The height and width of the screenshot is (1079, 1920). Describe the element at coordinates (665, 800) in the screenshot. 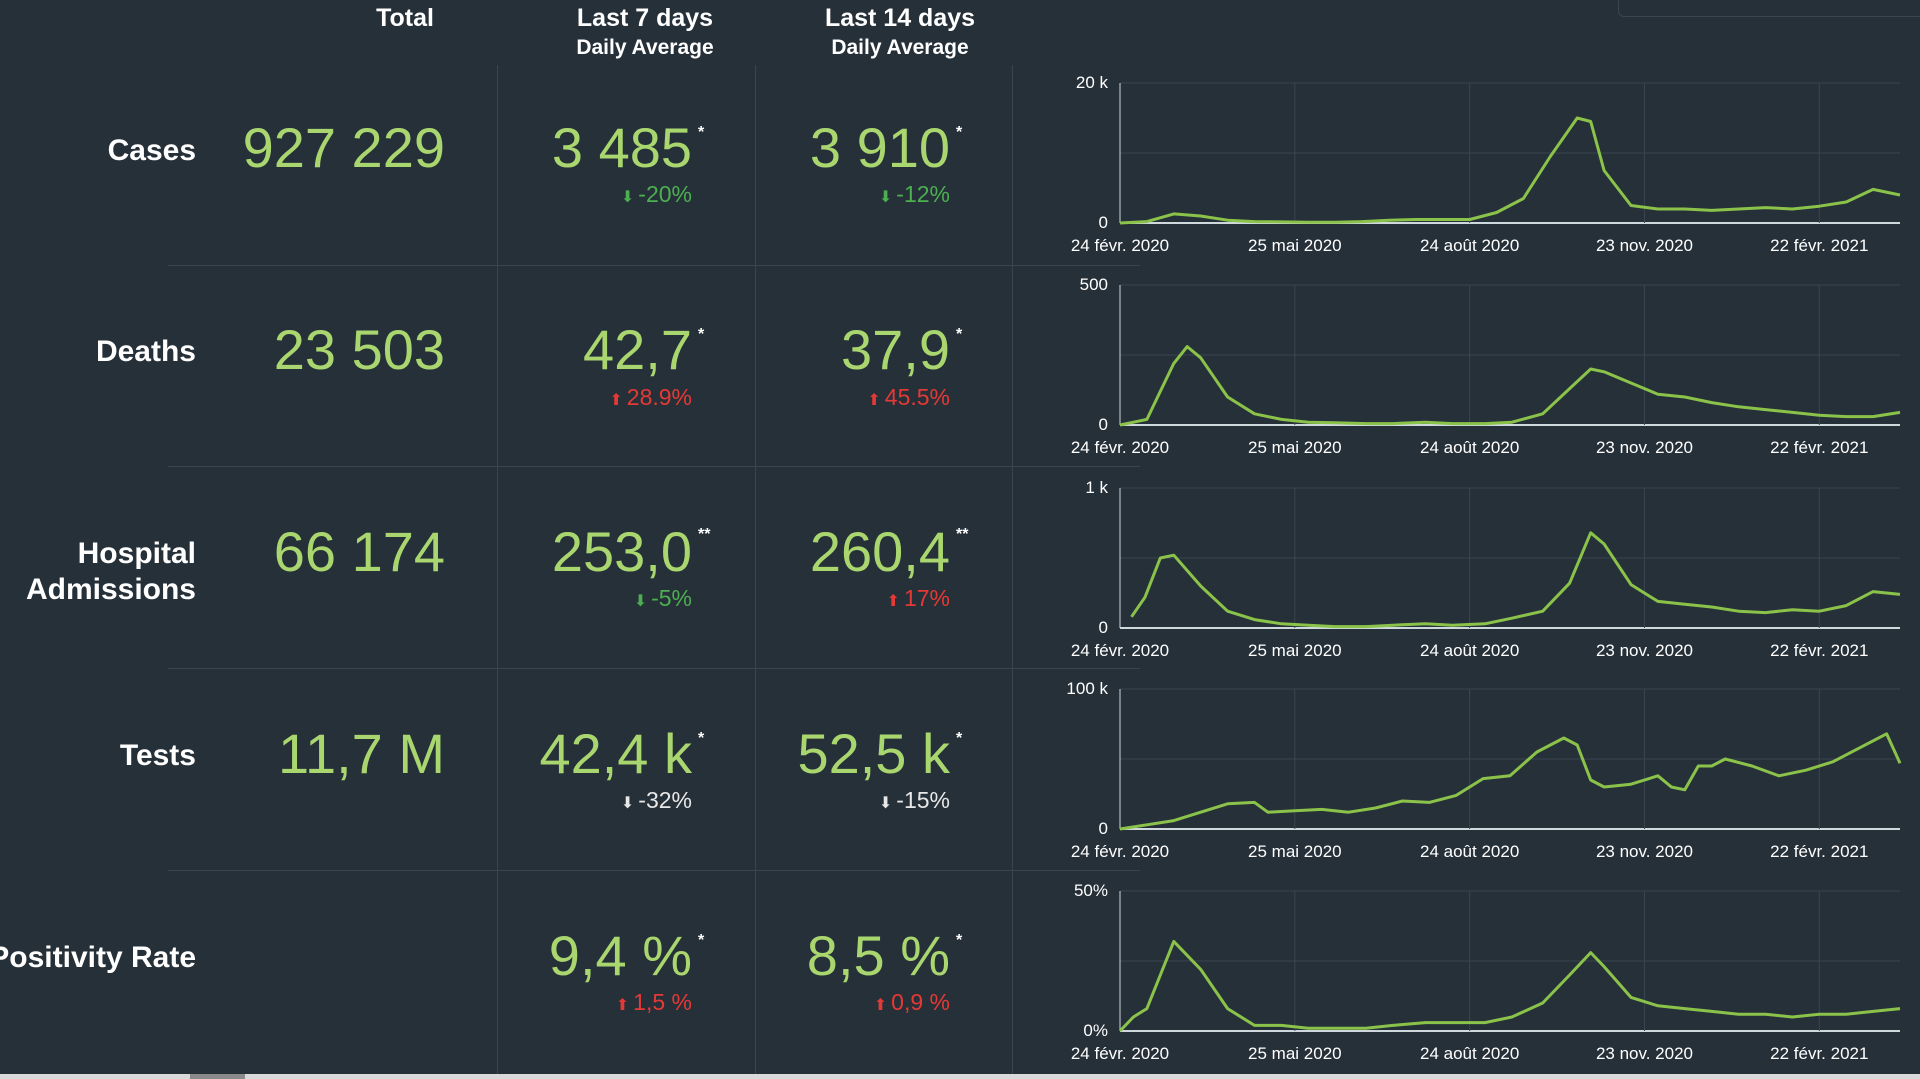

I see `last7-change-value: -32%` at that location.